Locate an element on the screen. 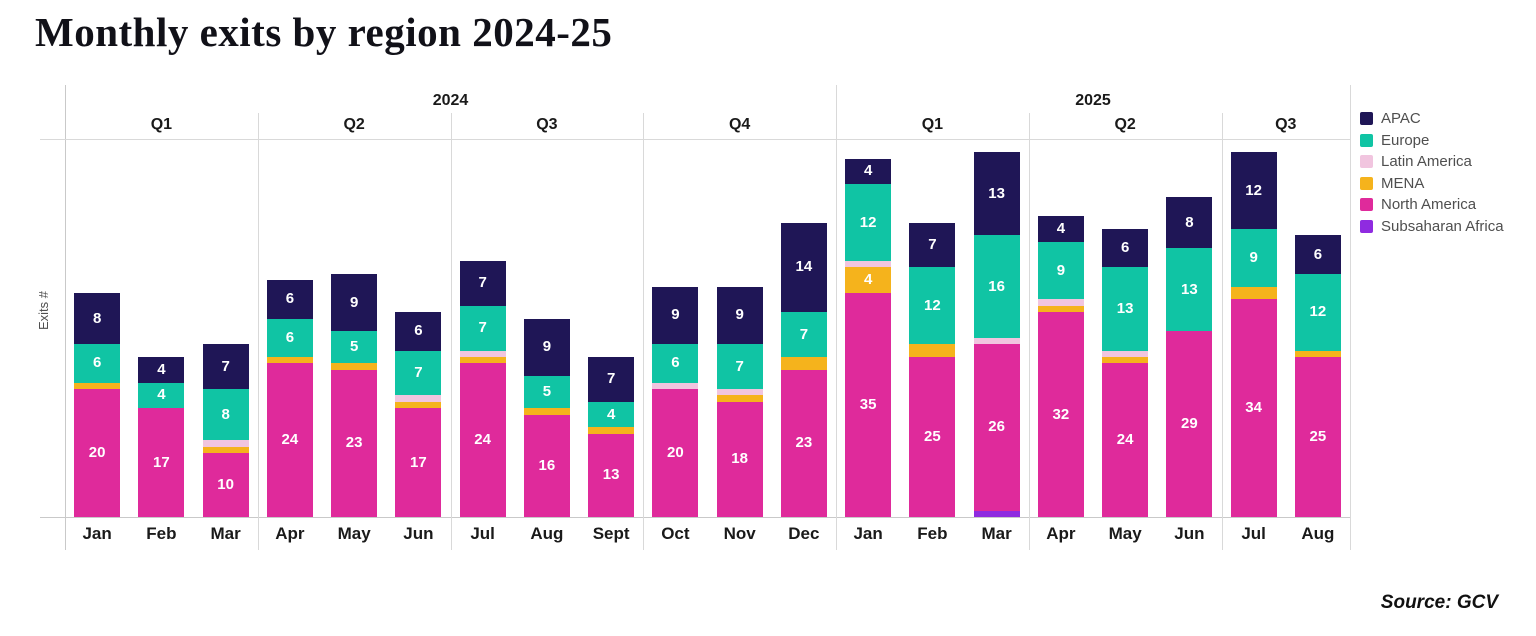 The image size is (1536, 636). month-label: Oct is located at coordinates (675, 533).